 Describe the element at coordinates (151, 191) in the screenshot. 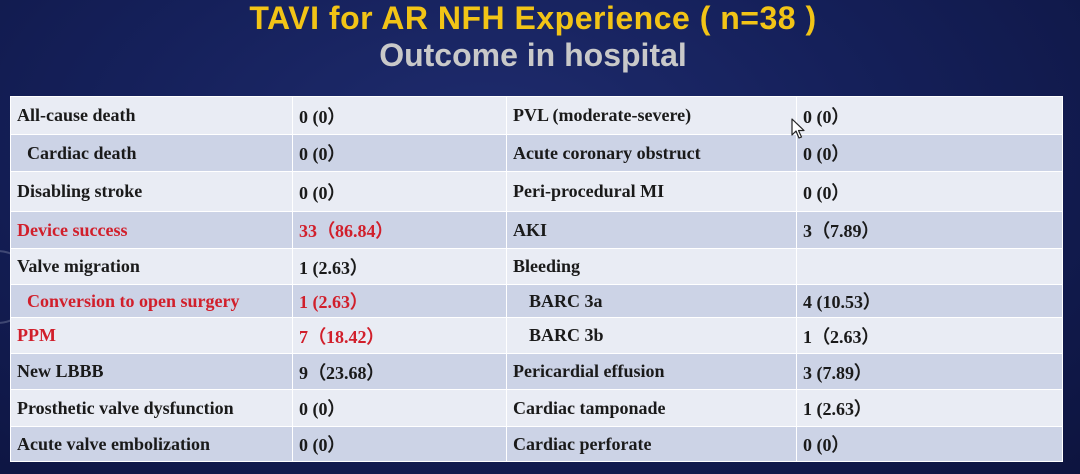

I see `outcome-label: Disabling stroke` at that location.